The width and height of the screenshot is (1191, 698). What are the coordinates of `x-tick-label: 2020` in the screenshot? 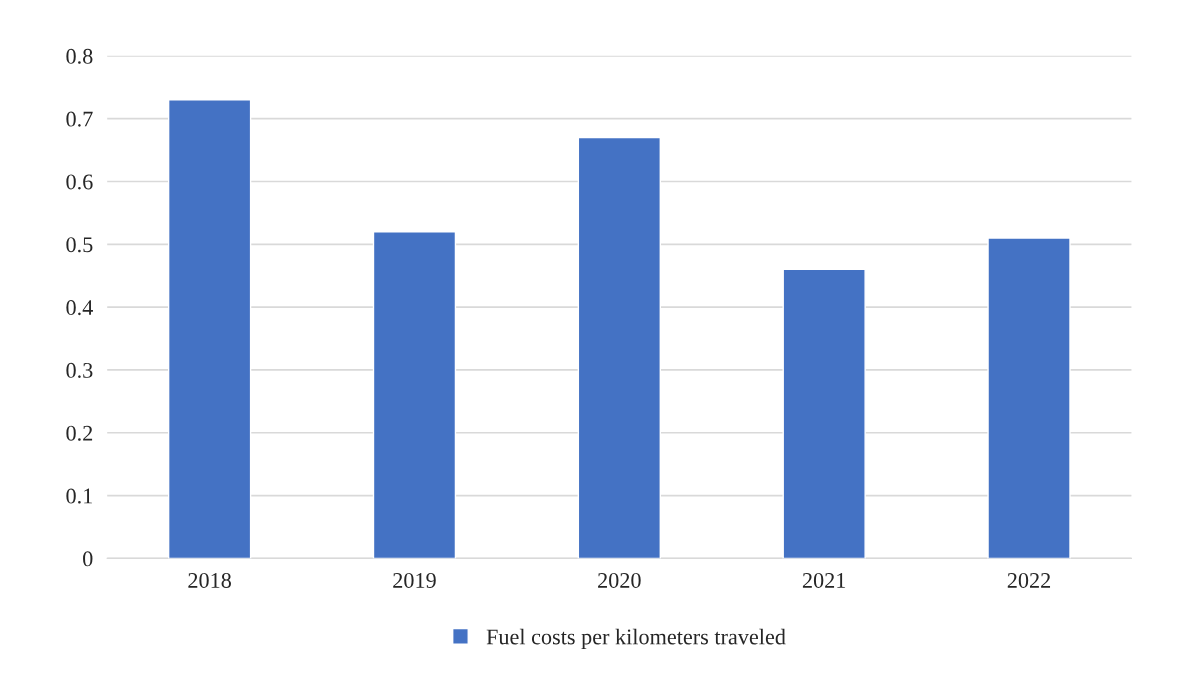 It's located at (619, 580).